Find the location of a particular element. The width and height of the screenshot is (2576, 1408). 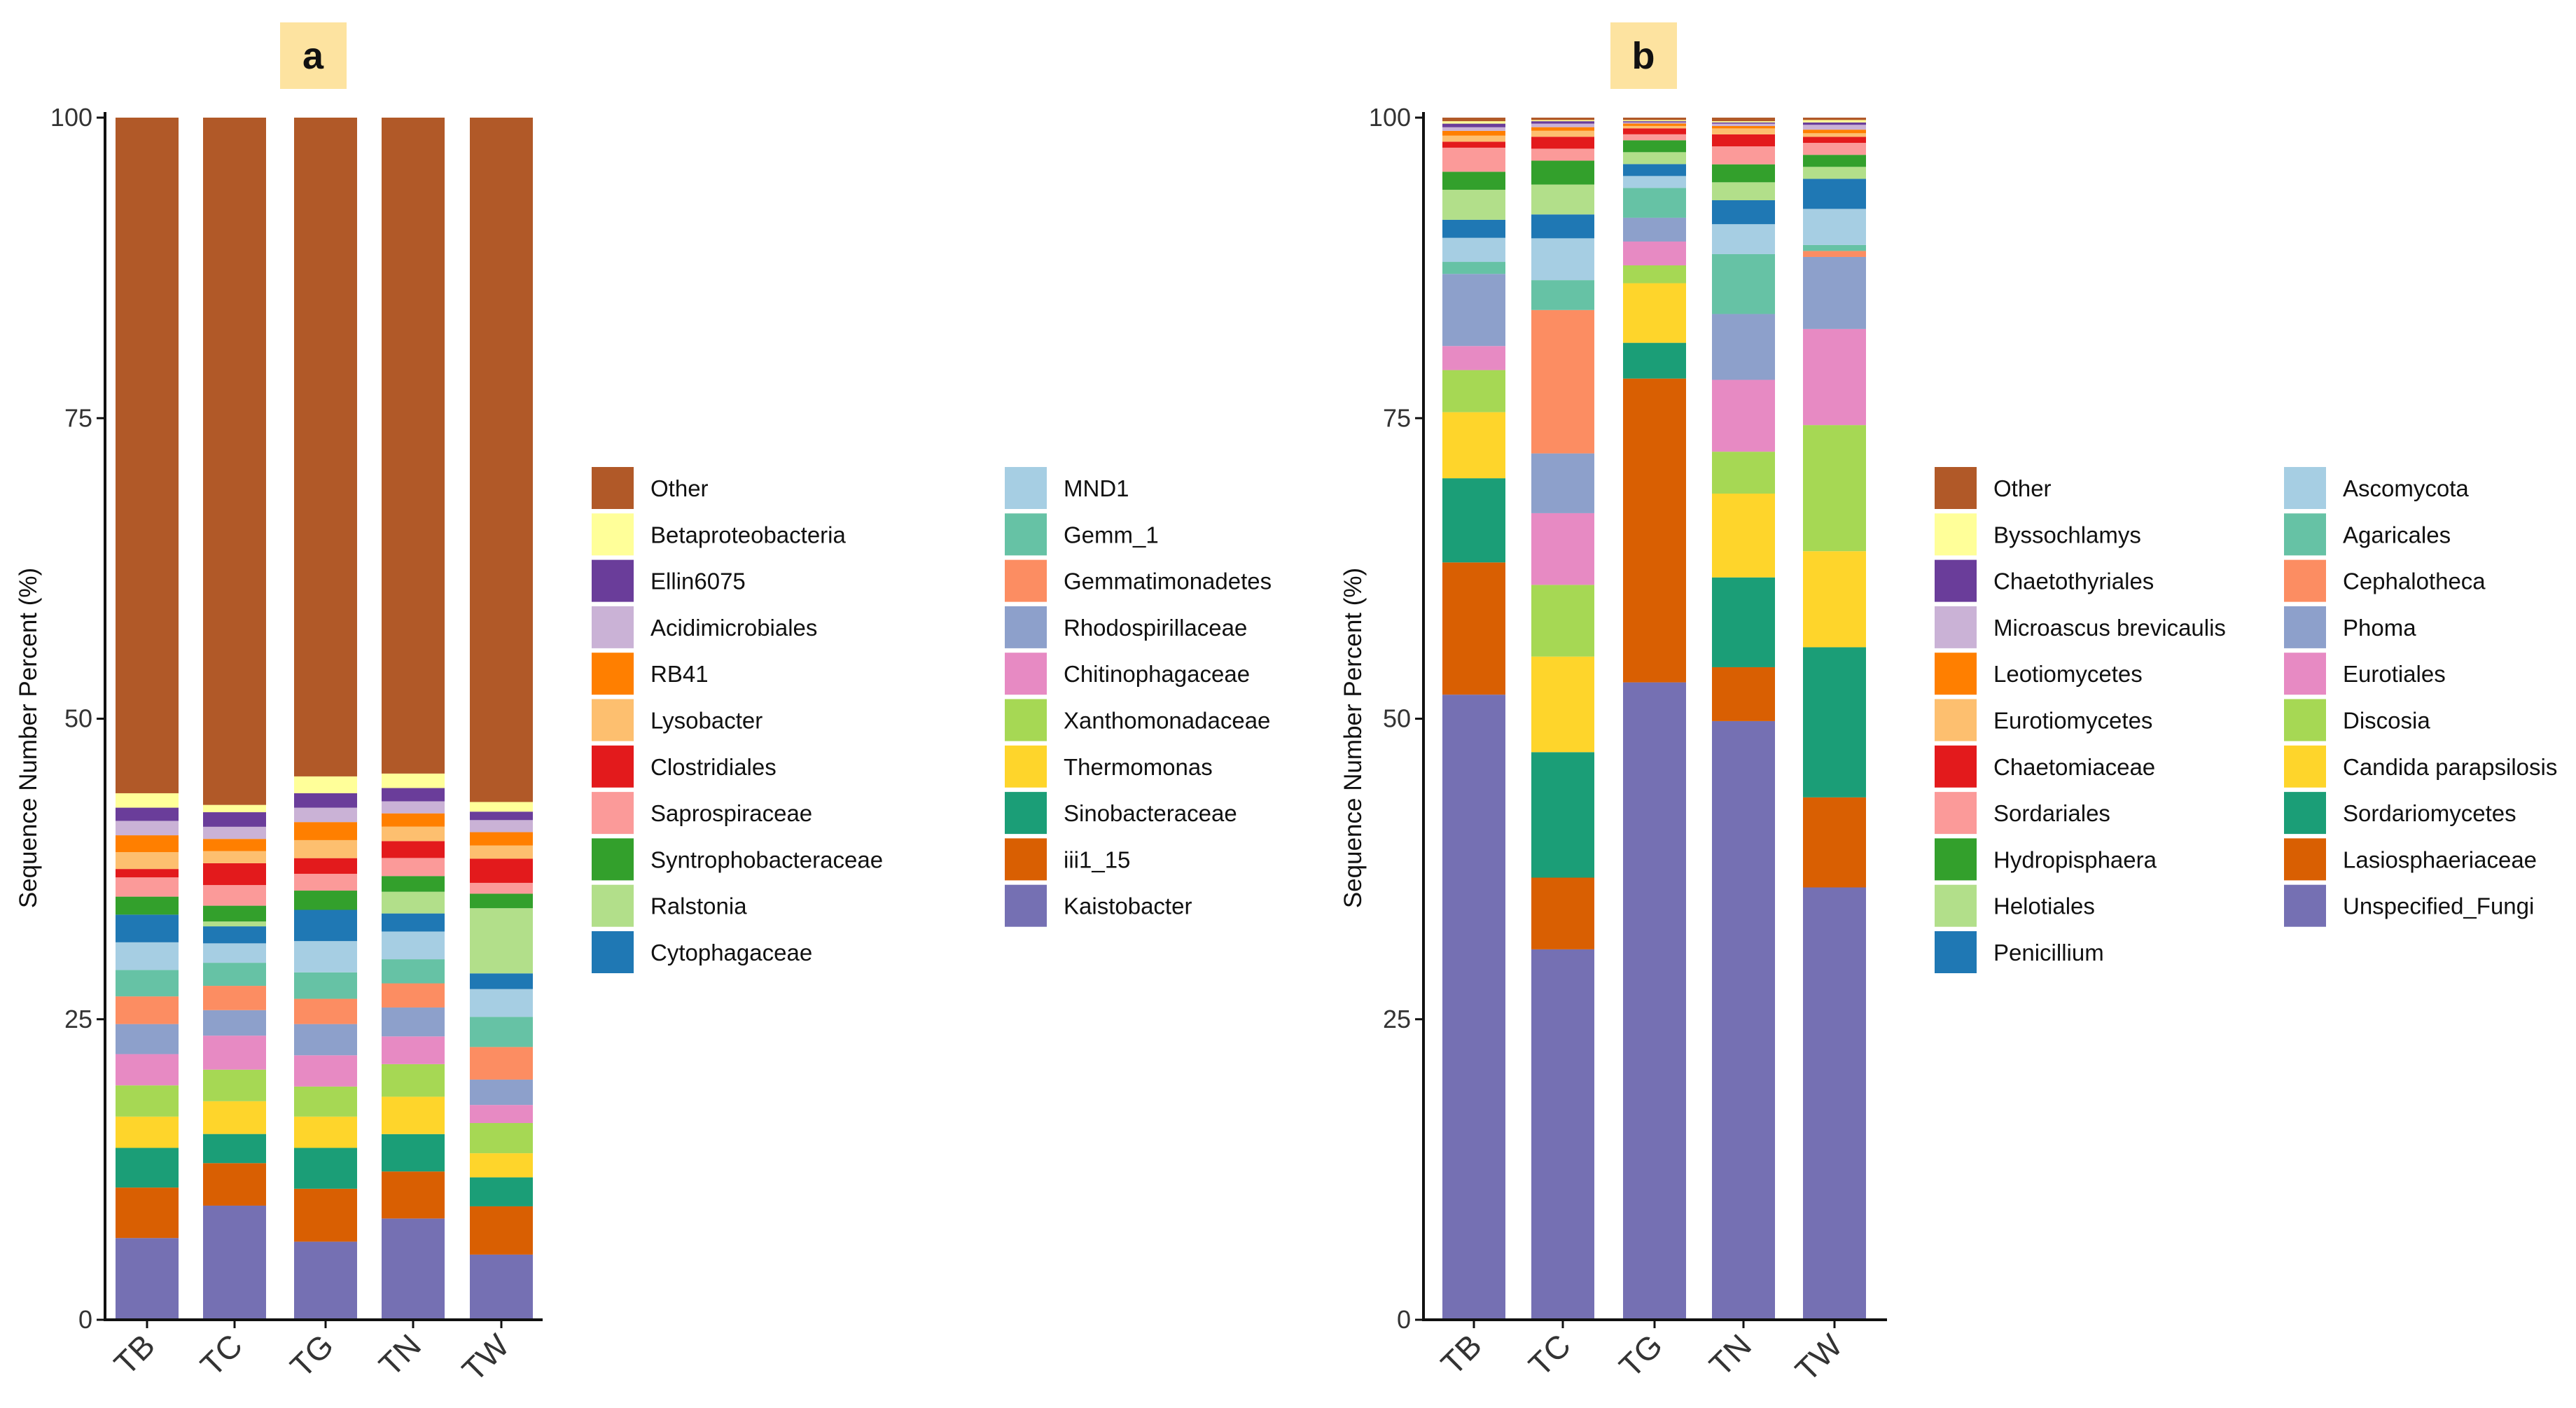

bar-a-tw-xanthomonadaceae is located at coordinates (501, 1138).